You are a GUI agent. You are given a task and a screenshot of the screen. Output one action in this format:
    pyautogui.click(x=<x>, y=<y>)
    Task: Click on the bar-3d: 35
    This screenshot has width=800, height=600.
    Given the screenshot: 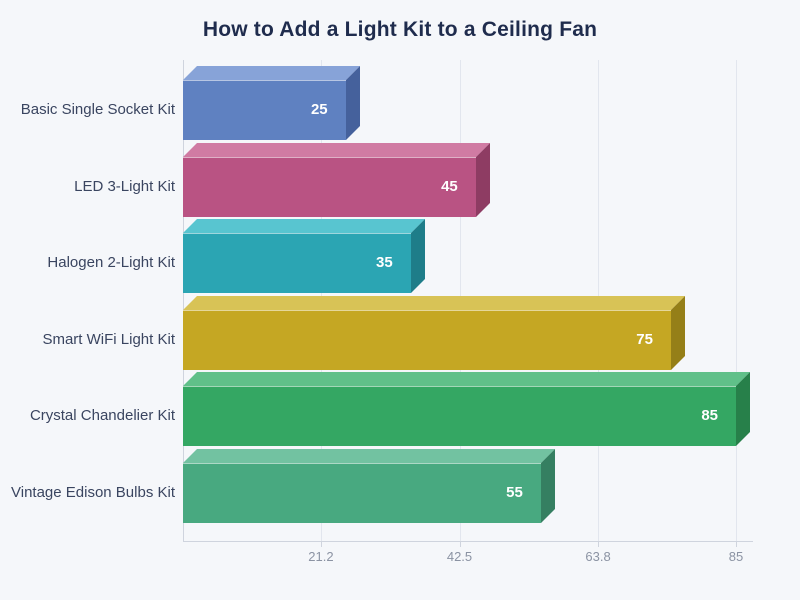 What is the action you would take?
    pyautogui.click(x=304, y=256)
    